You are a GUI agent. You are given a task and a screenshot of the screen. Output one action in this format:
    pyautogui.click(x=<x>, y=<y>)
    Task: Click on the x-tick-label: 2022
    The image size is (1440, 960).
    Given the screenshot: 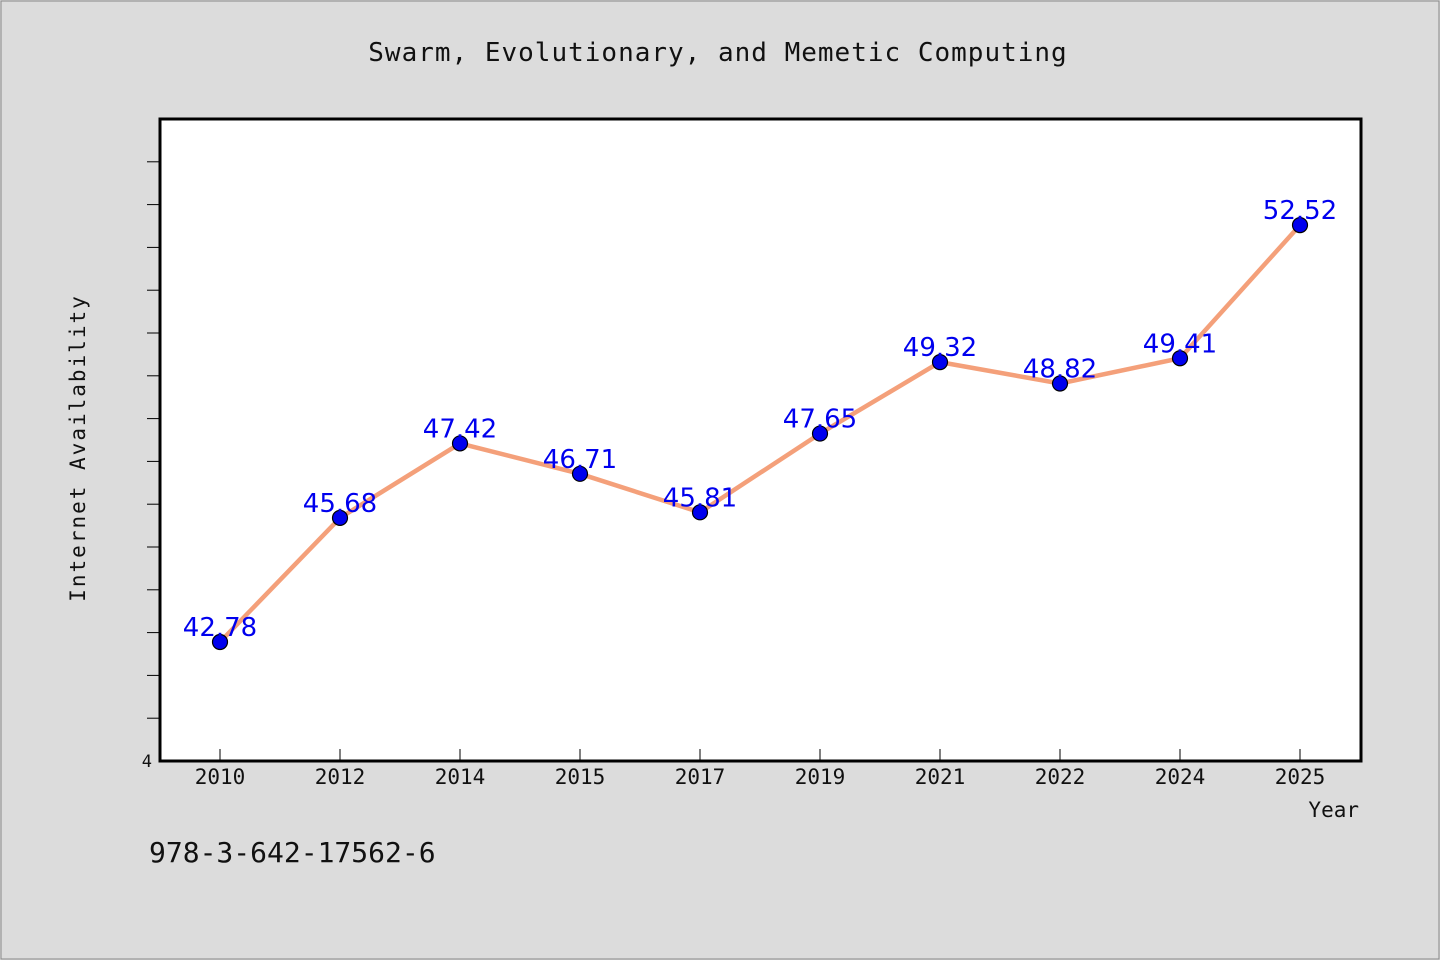 What is the action you would take?
    pyautogui.click(x=1060, y=777)
    